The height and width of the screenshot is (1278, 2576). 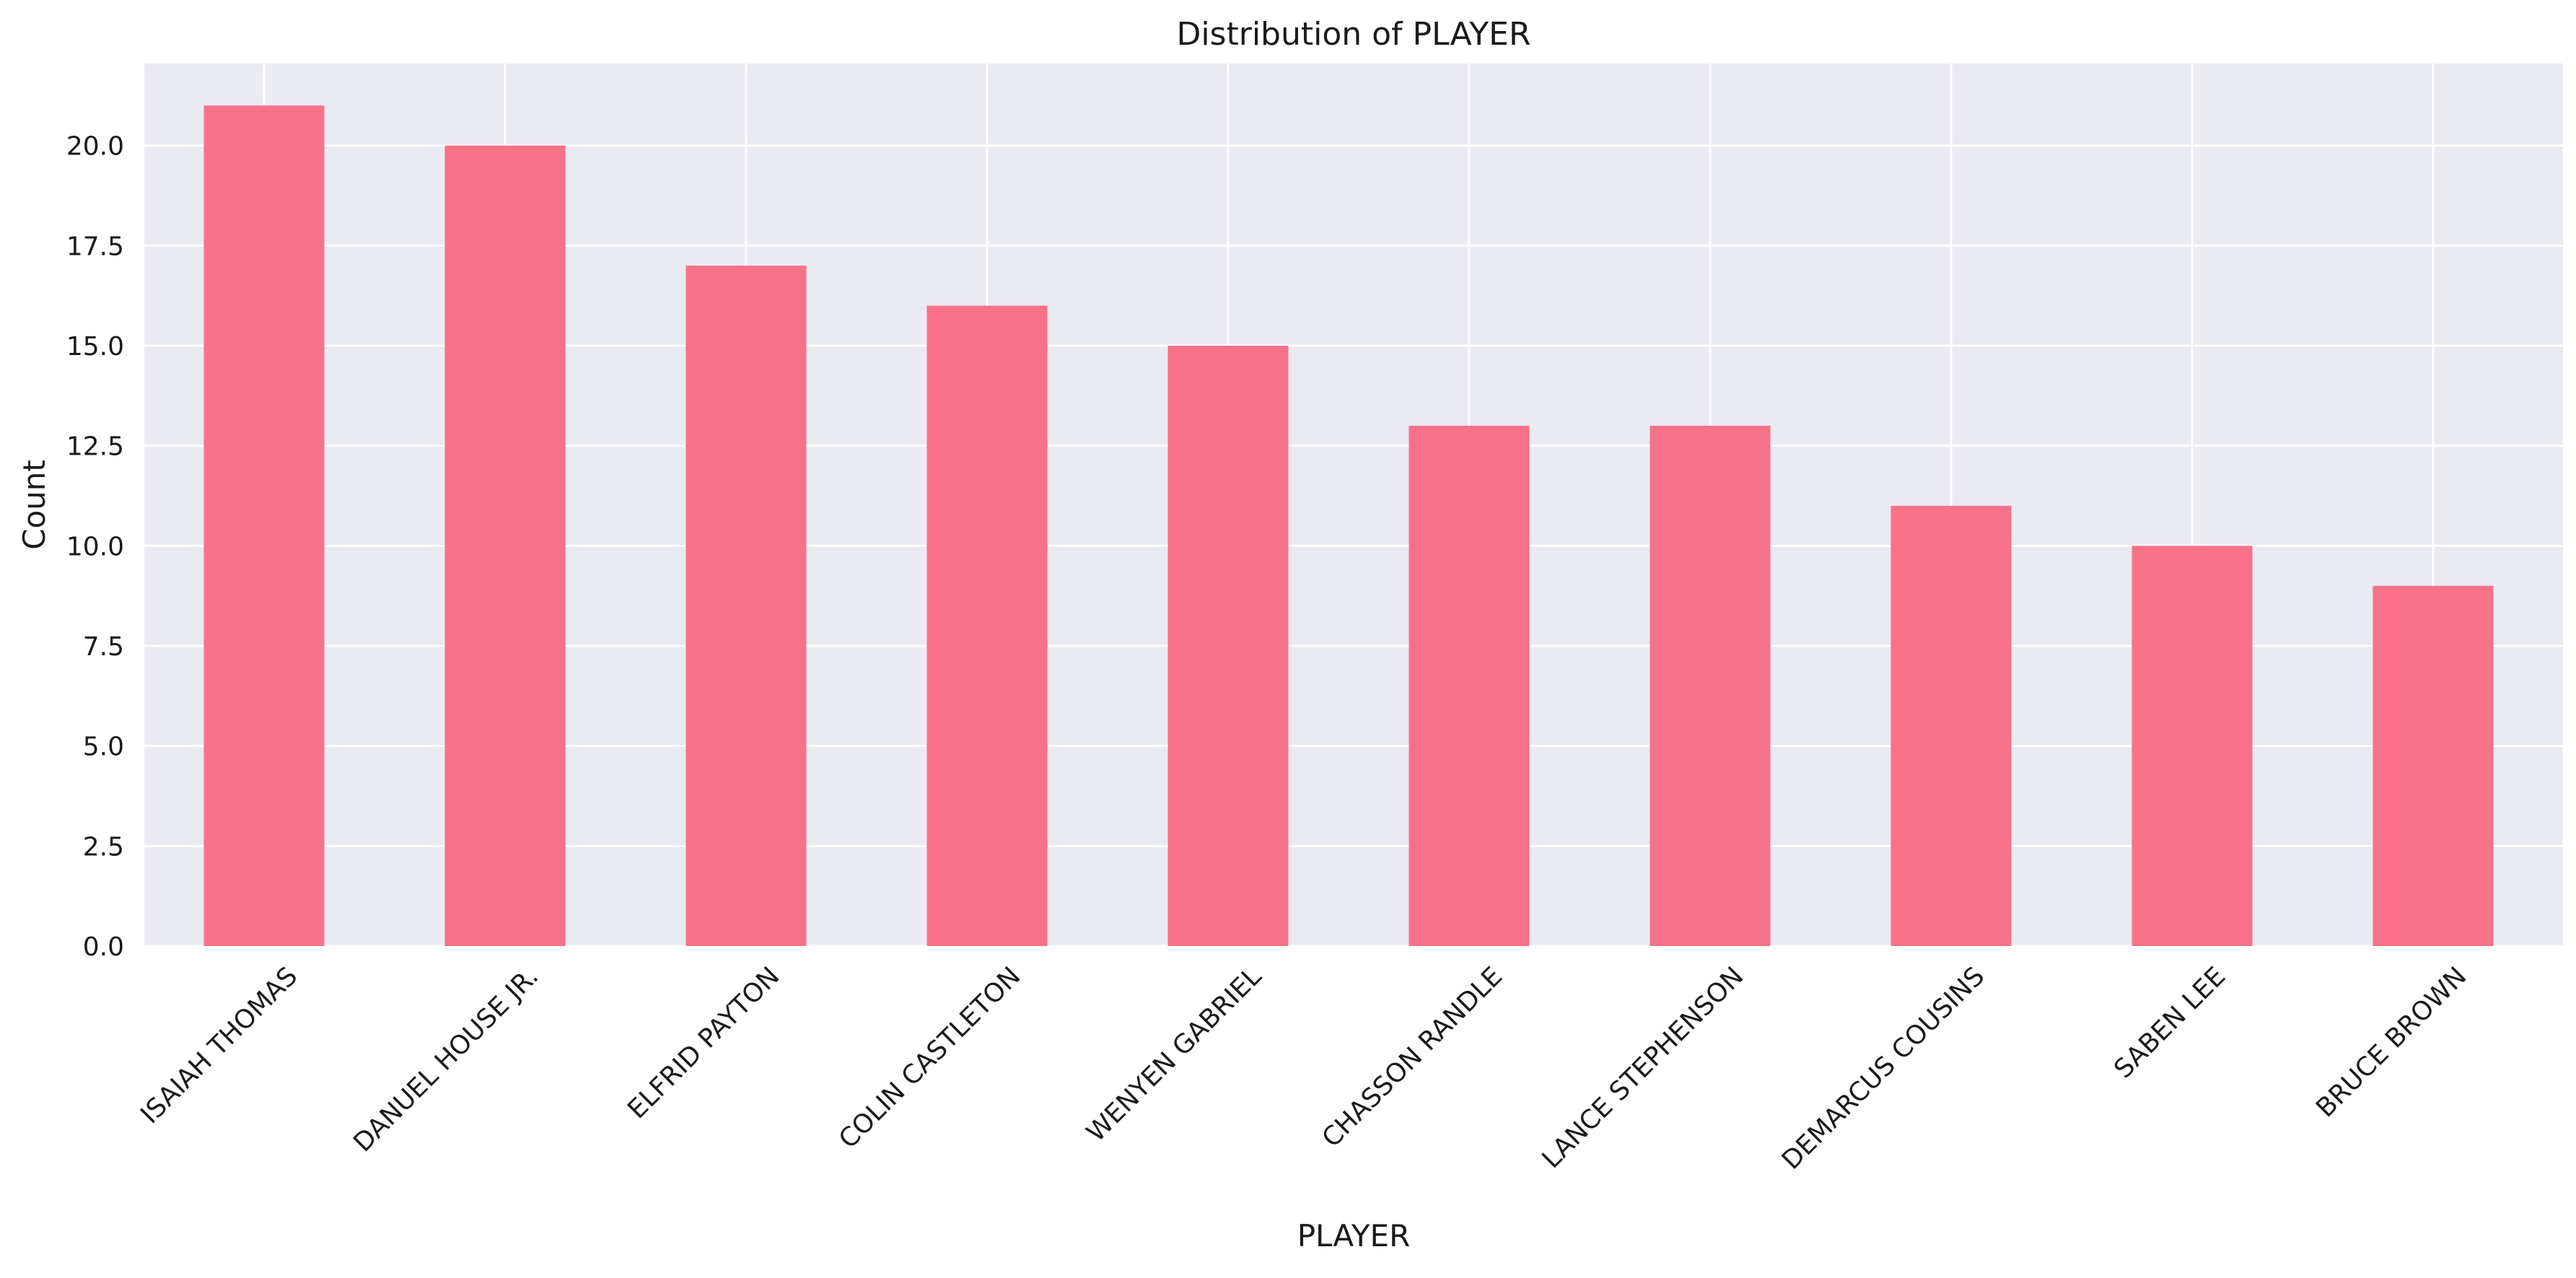 I want to click on x-tick-label: CHASSON RANDLE, so click(x=1413, y=1057).